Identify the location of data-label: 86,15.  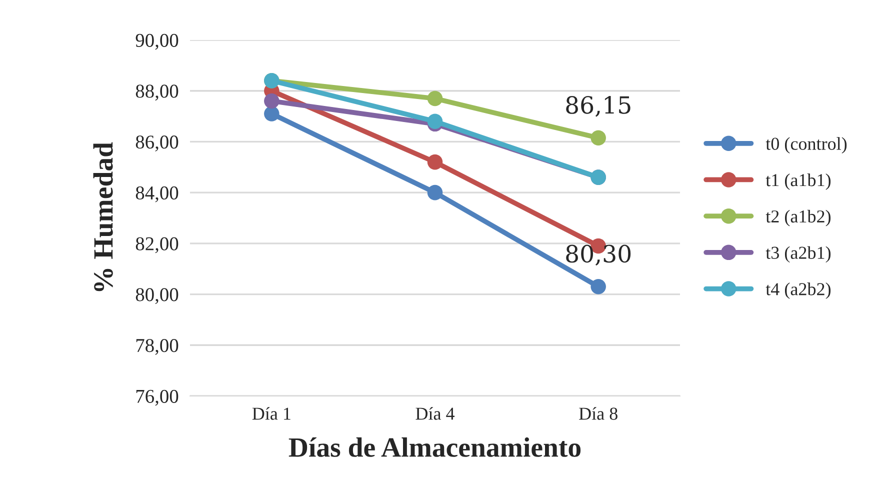
(598, 106).